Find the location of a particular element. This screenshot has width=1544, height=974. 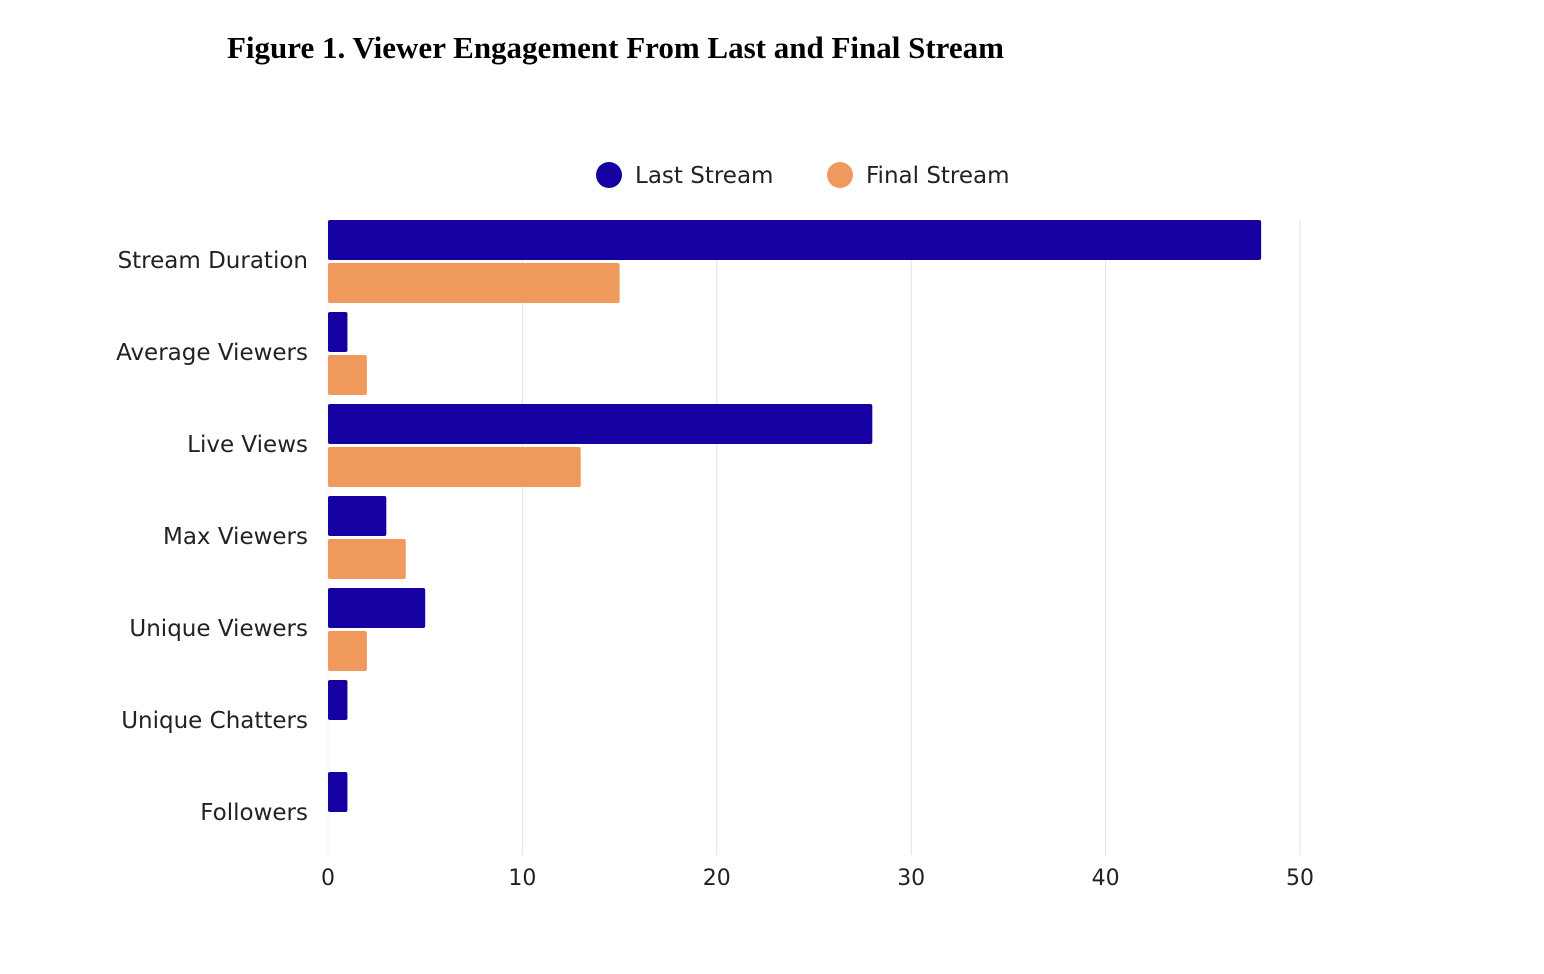

category-label: Unique Viewers is located at coordinates (218, 629).